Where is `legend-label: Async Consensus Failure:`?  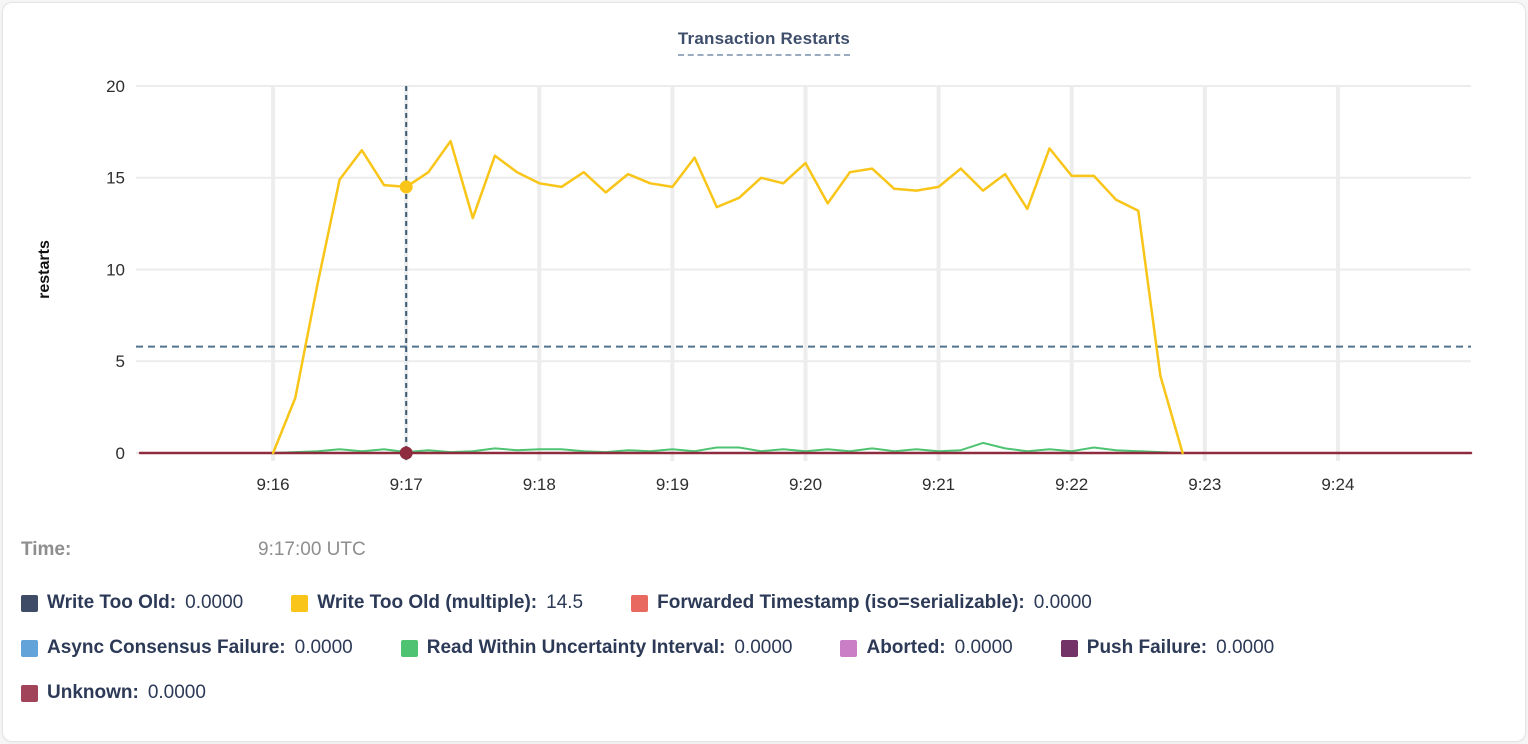 legend-label: Async Consensus Failure: is located at coordinates (166, 647).